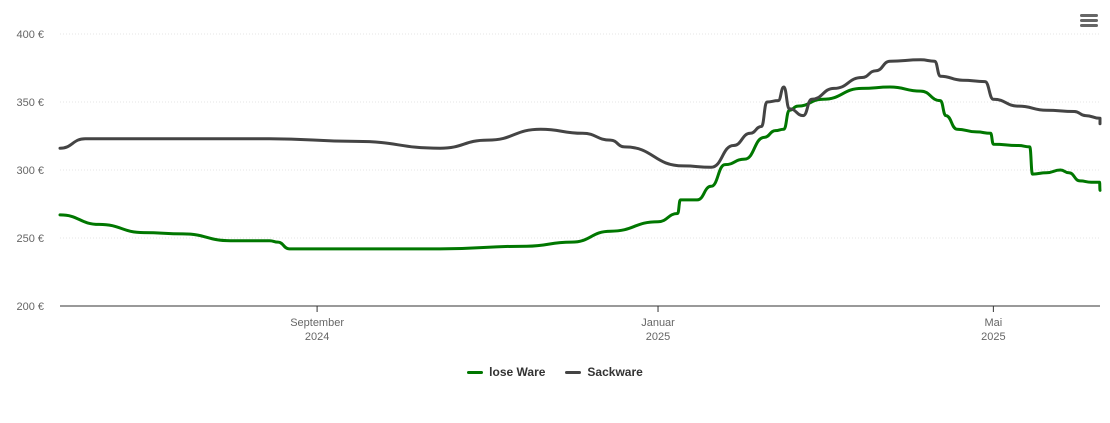 This screenshot has width=1110, height=423. I want to click on y-tick-label: 350 €, so click(30, 103).